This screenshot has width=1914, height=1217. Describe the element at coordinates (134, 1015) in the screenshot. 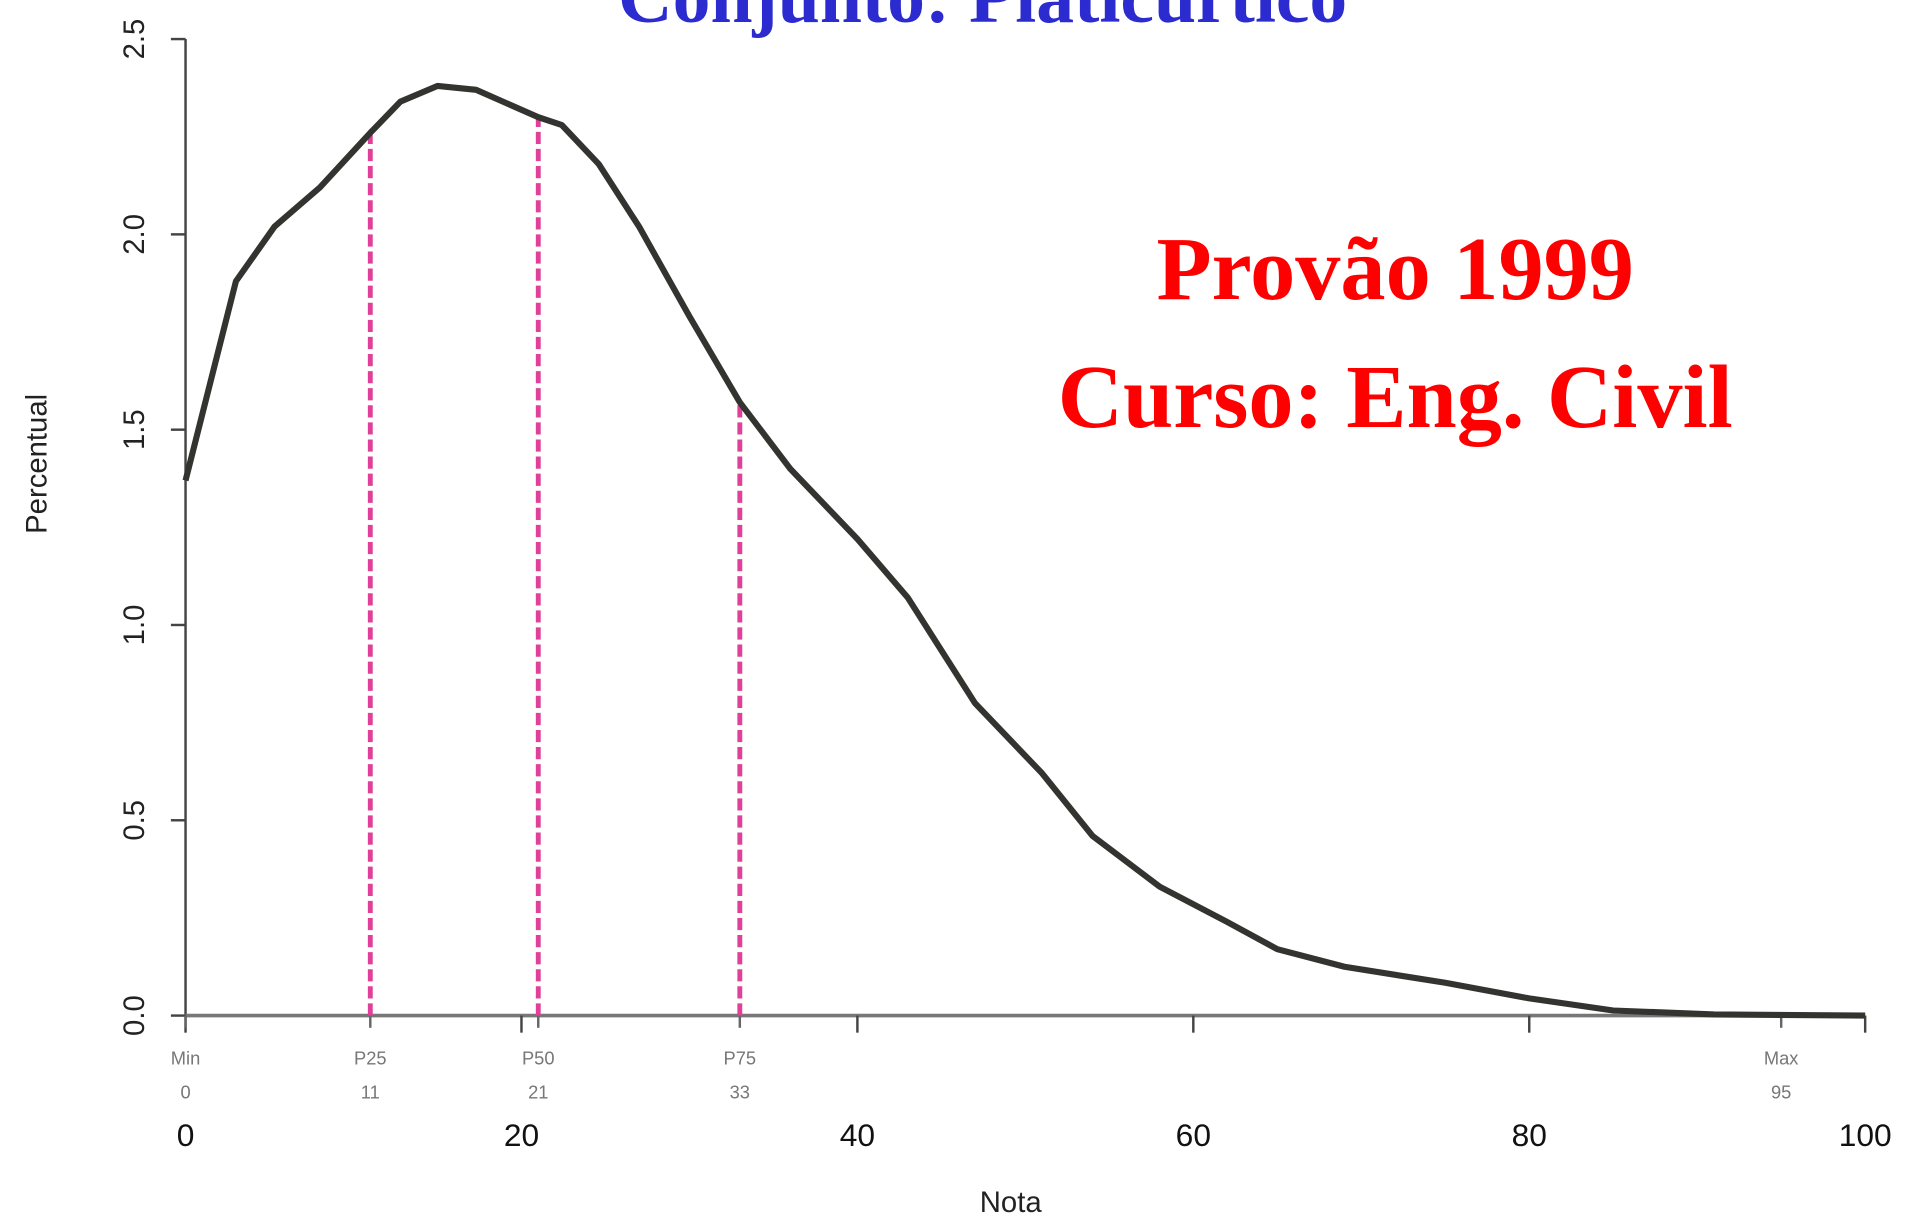

I see `y-tick-label: 0.0` at that location.